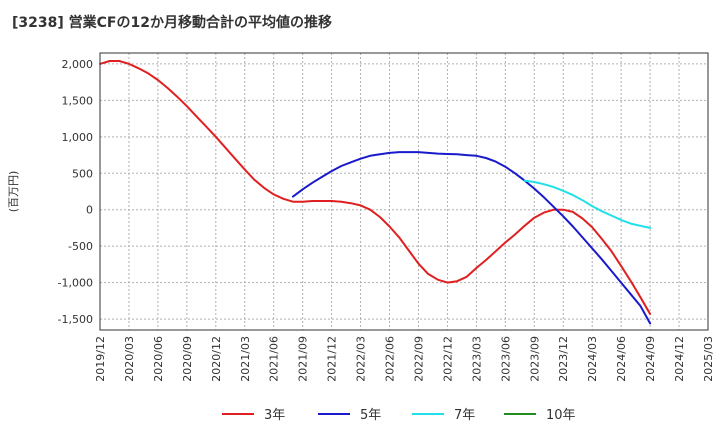 This screenshot has width=720, height=440. What do you see at coordinates (464, 415) in the screenshot?
I see `legend-label: 7年` at bounding box center [464, 415].